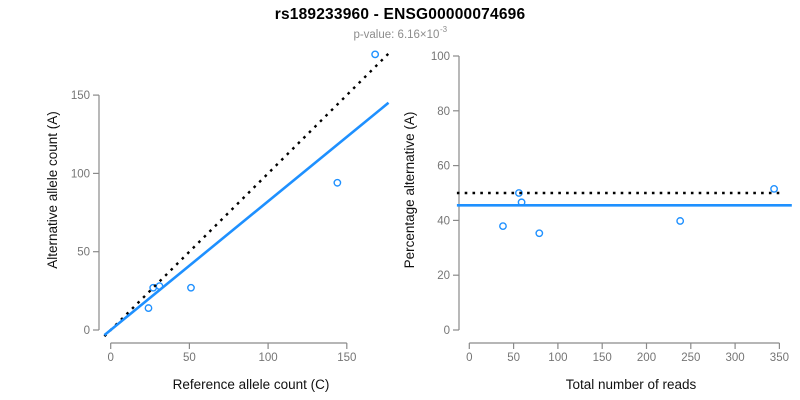  What do you see at coordinates (443, 221) in the screenshot?
I see `y-tick-label: 40` at bounding box center [443, 221].